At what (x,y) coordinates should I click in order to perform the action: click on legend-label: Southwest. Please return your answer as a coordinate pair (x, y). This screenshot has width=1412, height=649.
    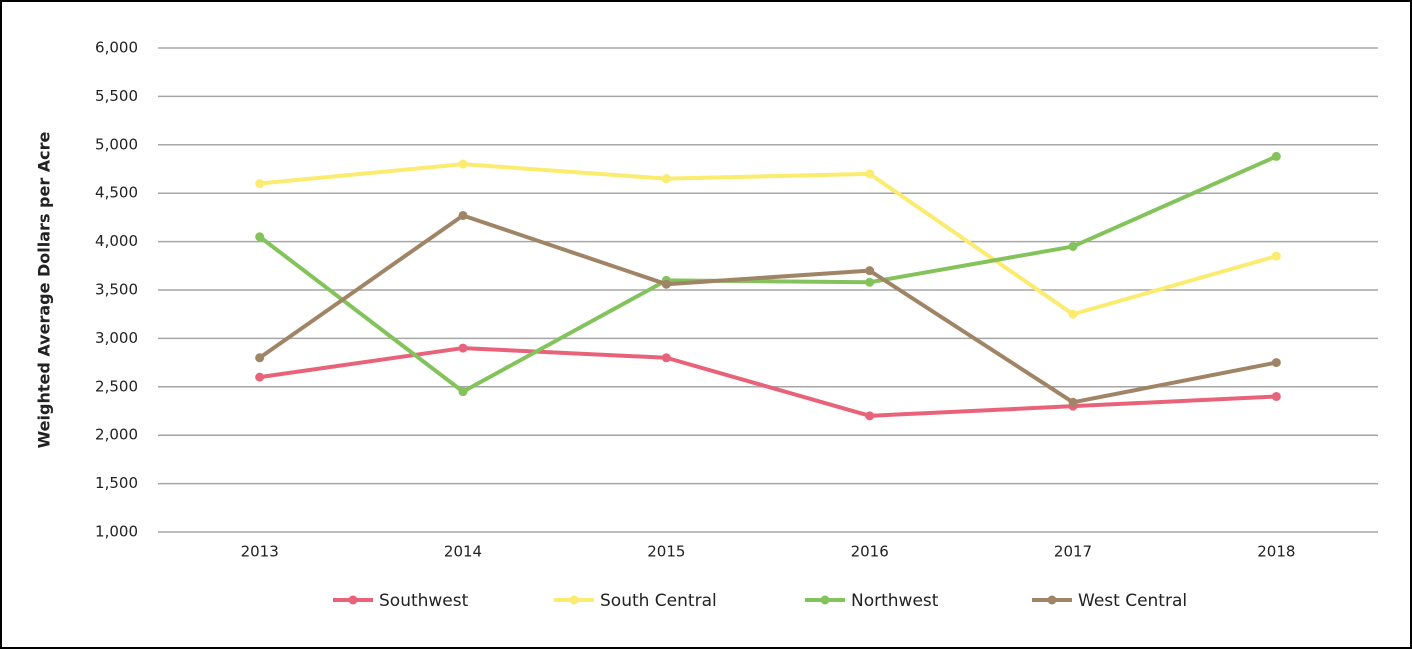
    Looking at the image, I should click on (424, 601).